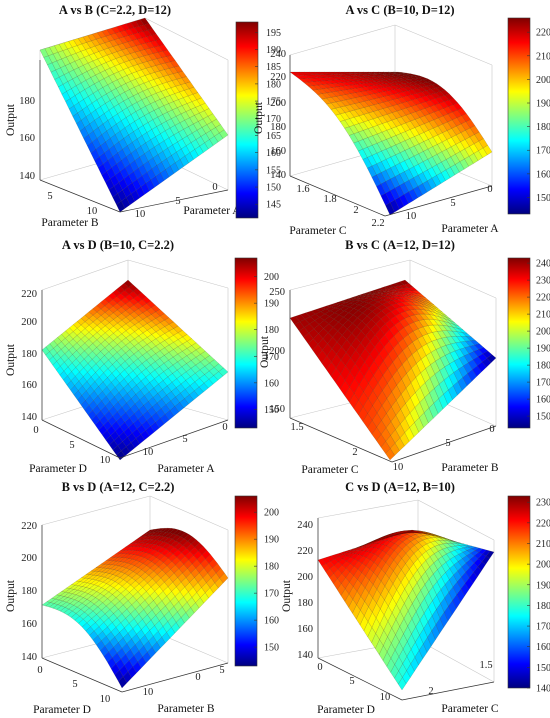 The image size is (550, 718). What do you see at coordinates (118, 487) in the screenshot?
I see `panel-title: B vs D (A=12, C=2.2)` at bounding box center [118, 487].